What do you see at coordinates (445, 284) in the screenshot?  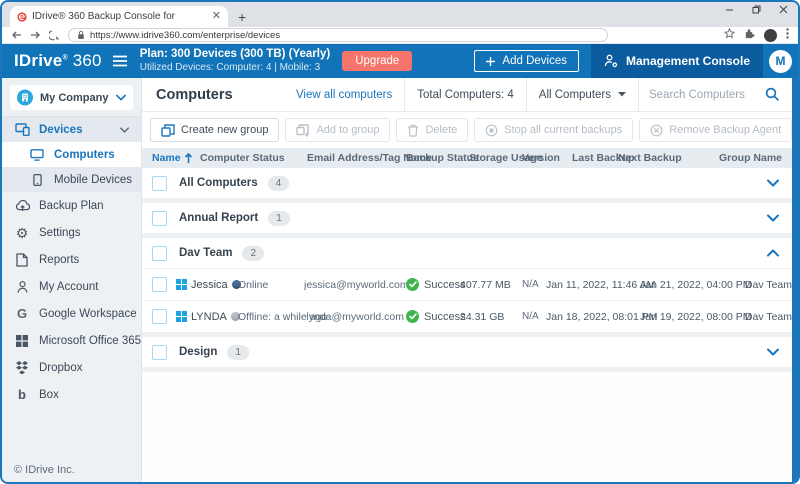 I see `backup-status: Success` at bounding box center [445, 284].